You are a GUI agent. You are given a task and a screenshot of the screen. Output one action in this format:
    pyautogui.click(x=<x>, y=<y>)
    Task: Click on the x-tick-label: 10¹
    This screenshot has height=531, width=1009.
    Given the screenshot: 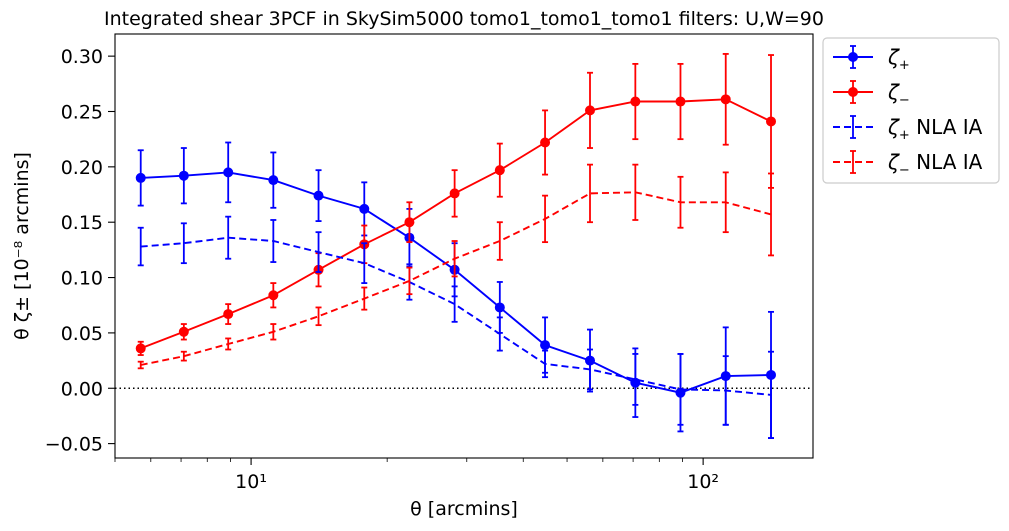 What is the action you would take?
    pyautogui.click(x=251, y=482)
    